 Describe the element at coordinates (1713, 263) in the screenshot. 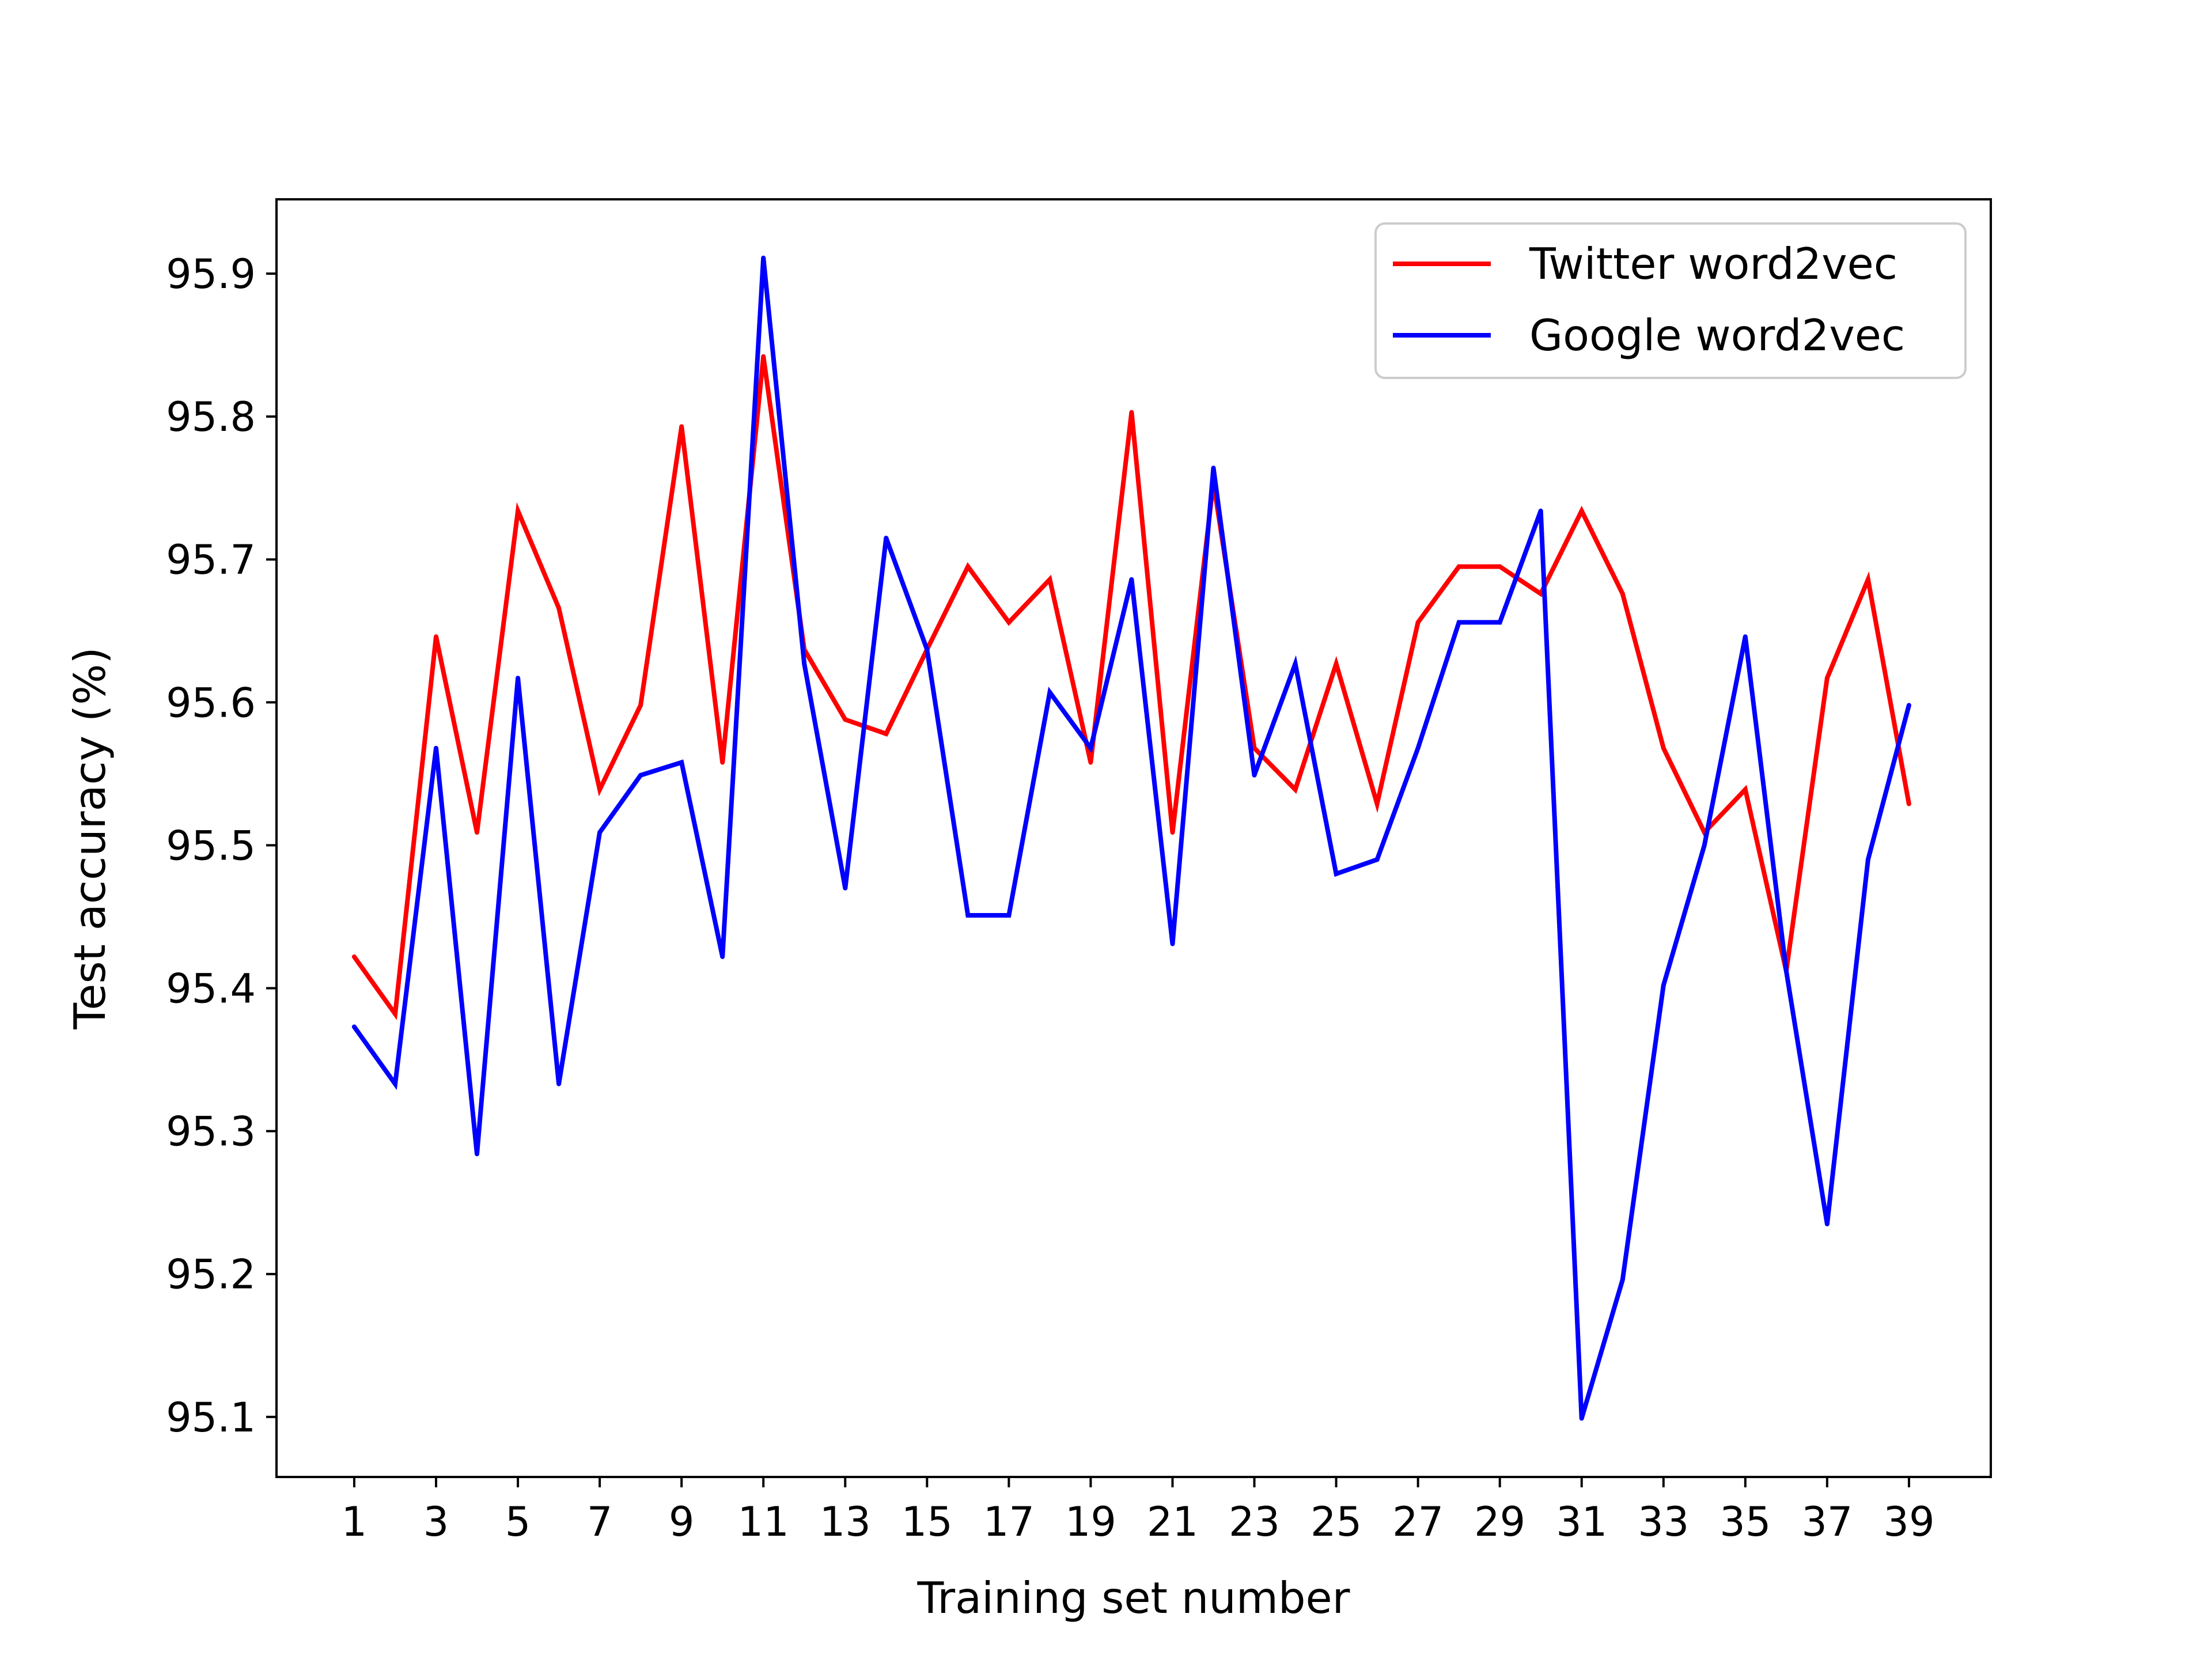

I see `legend-label-twitter-word2vec: Twitter word2vec` at that location.